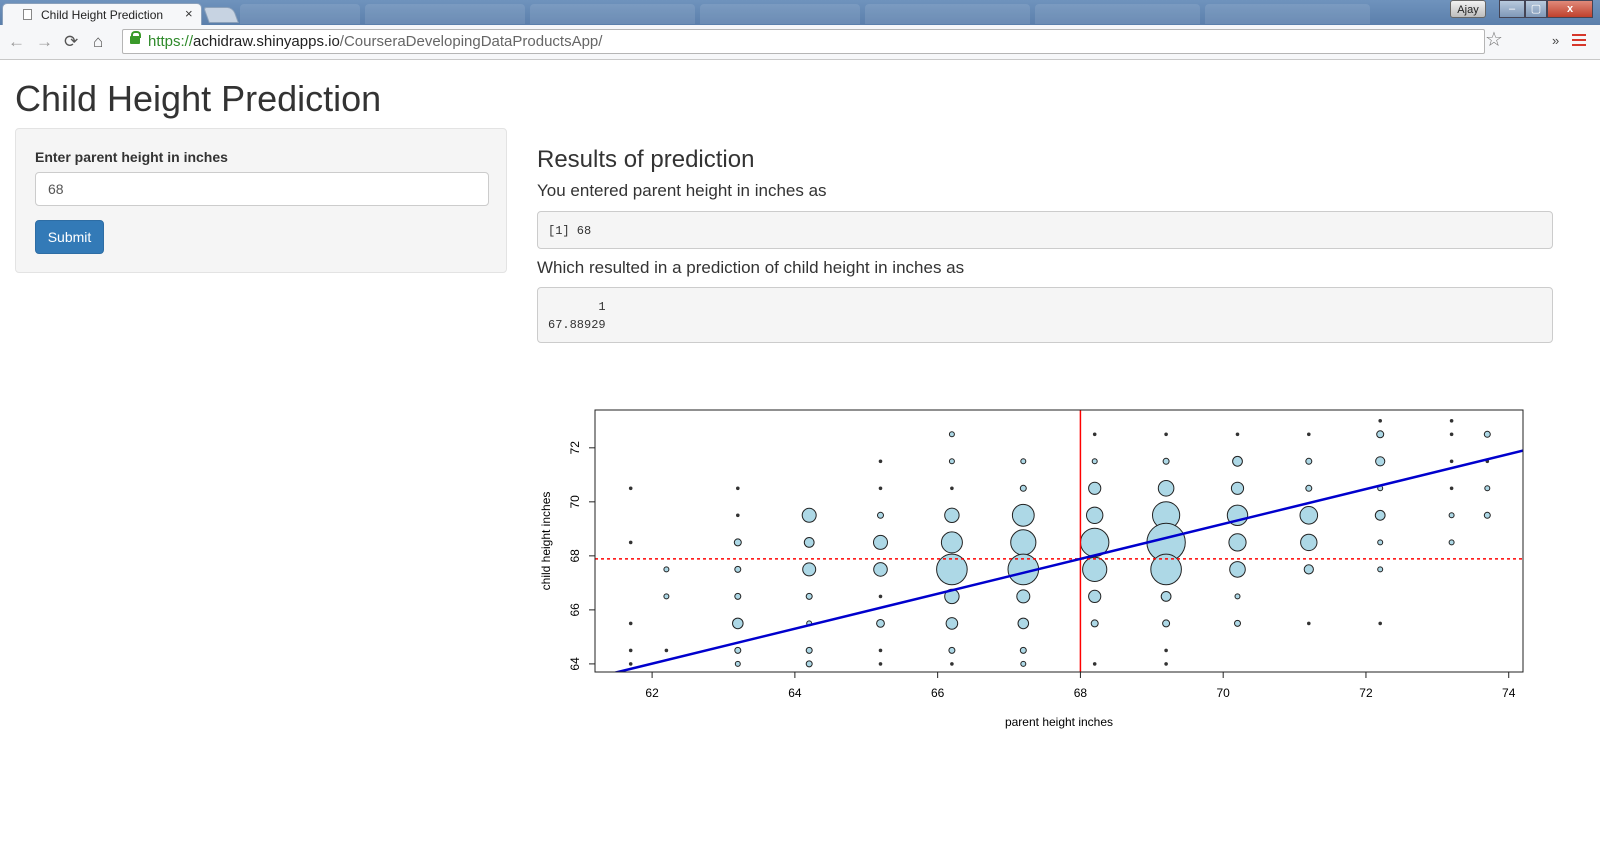  What do you see at coordinates (1468, 9) in the screenshot?
I see `profile-button: Ajay` at bounding box center [1468, 9].